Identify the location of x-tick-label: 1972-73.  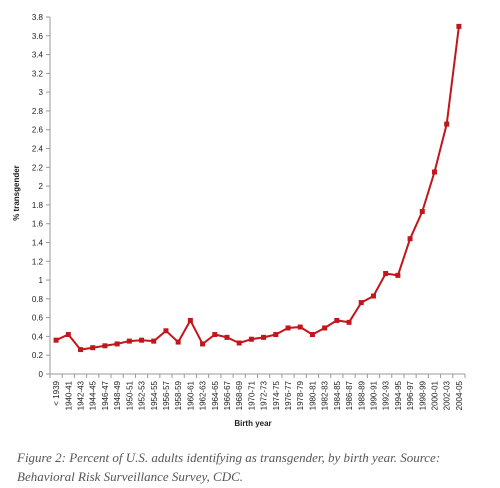
(264, 395).